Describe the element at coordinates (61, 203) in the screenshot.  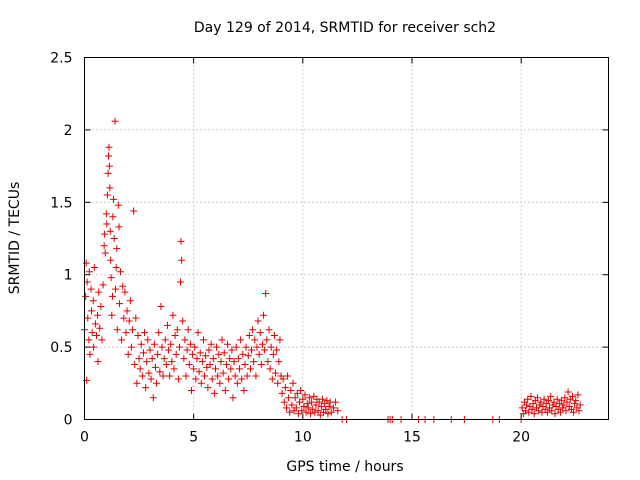
I see `y-tick-label: 1.5` at that location.